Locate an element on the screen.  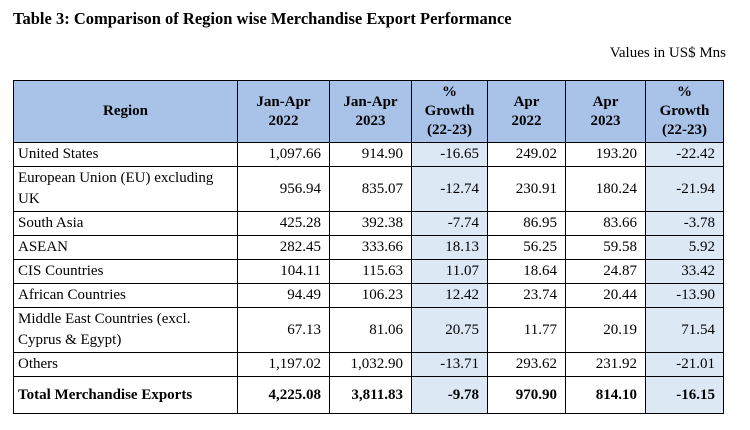
header-region: Region is located at coordinates (125, 111).